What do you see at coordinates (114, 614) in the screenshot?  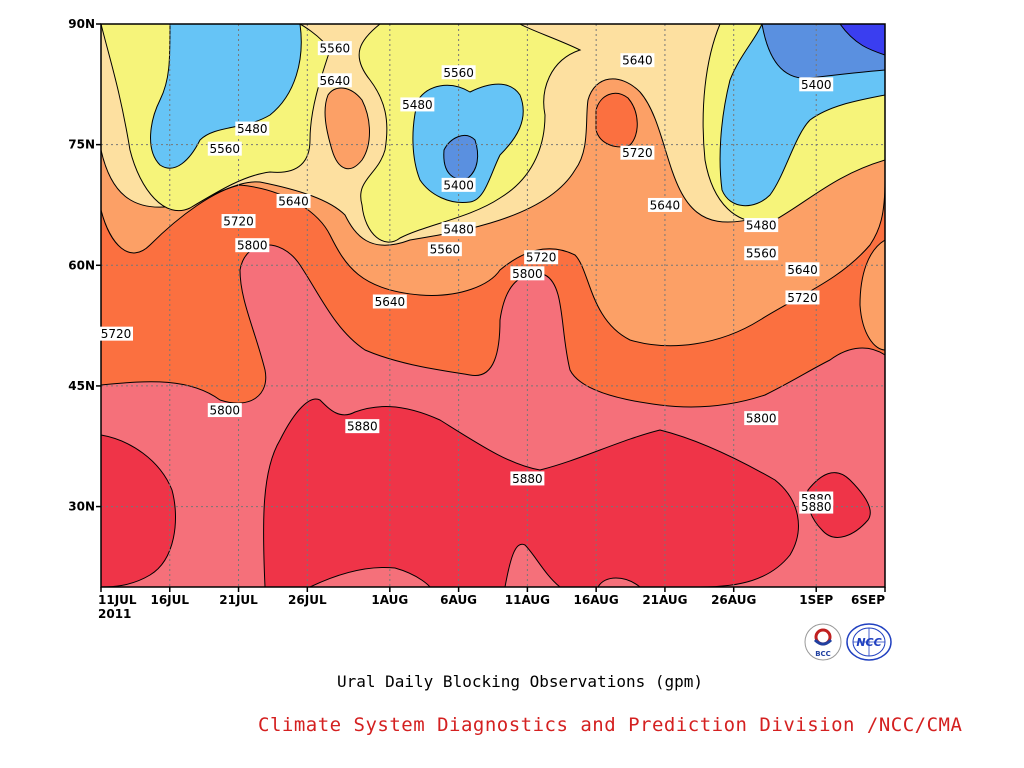 I see `x-year-label: 2011` at bounding box center [114, 614].